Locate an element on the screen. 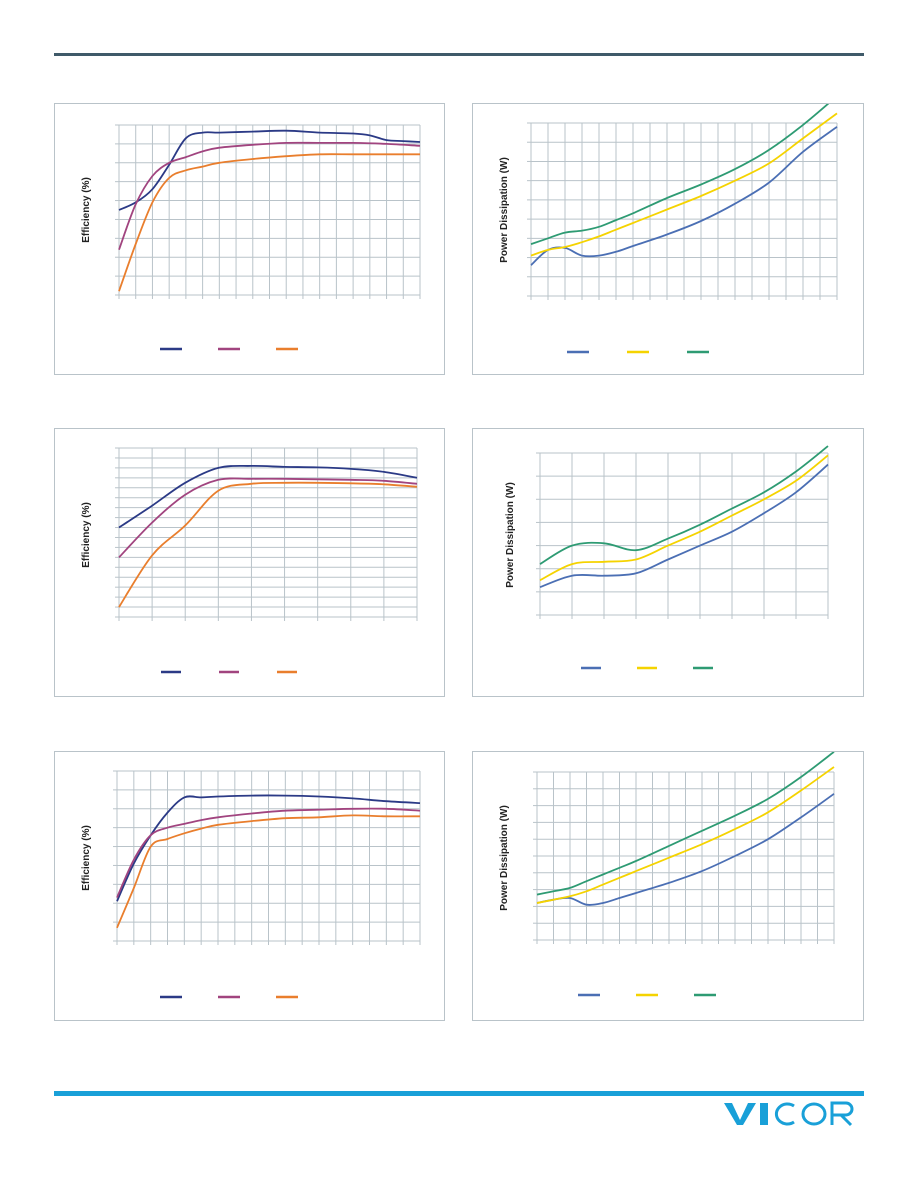 This screenshot has height=1188, width=918. dissipation-chart-2: Power Dissipation (W) is located at coordinates (668, 562).